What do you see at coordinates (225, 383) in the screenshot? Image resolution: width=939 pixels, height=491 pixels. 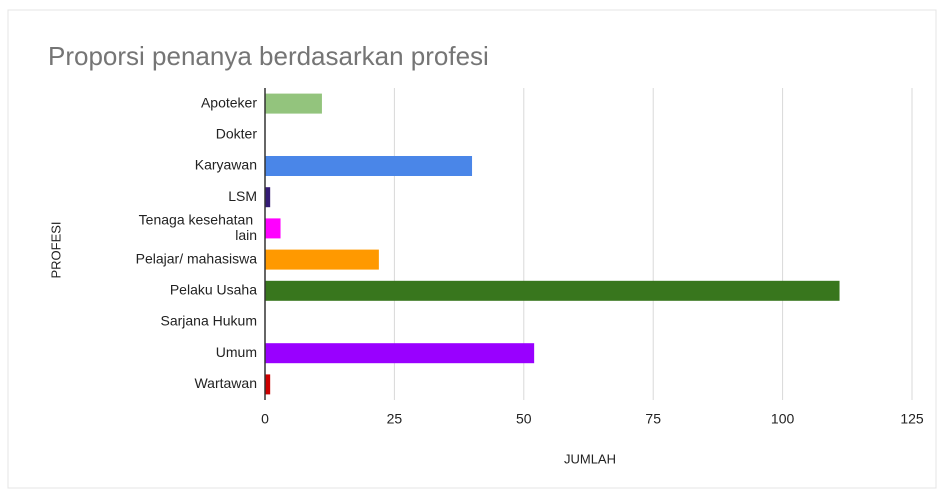 I see `y-tick-label: Wartawan` at bounding box center [225, 383].